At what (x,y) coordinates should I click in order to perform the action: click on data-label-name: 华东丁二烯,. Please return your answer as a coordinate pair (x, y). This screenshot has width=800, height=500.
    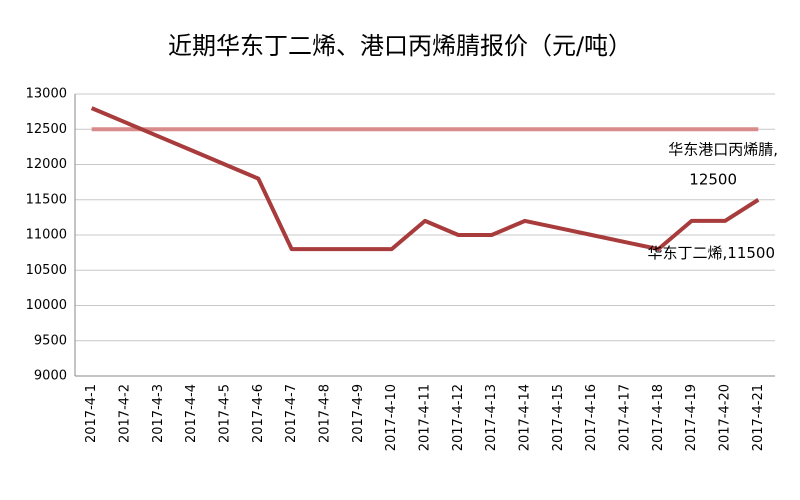
    Looking at the image, I should click on (688, 253).